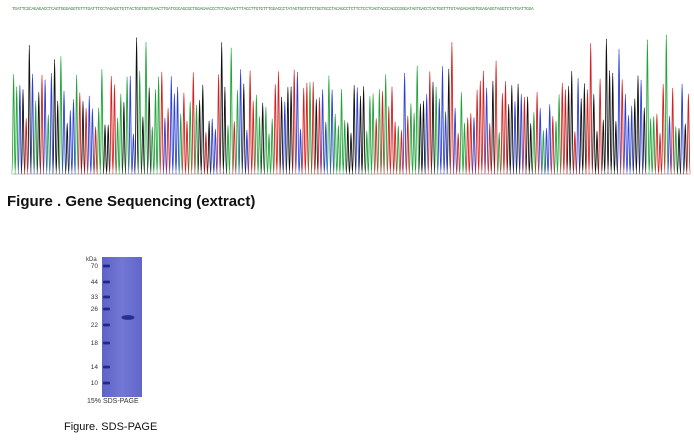 The height and width of the screenshot is (442, 694). I want to click on marker-label-33: 33, so click(95, 297).